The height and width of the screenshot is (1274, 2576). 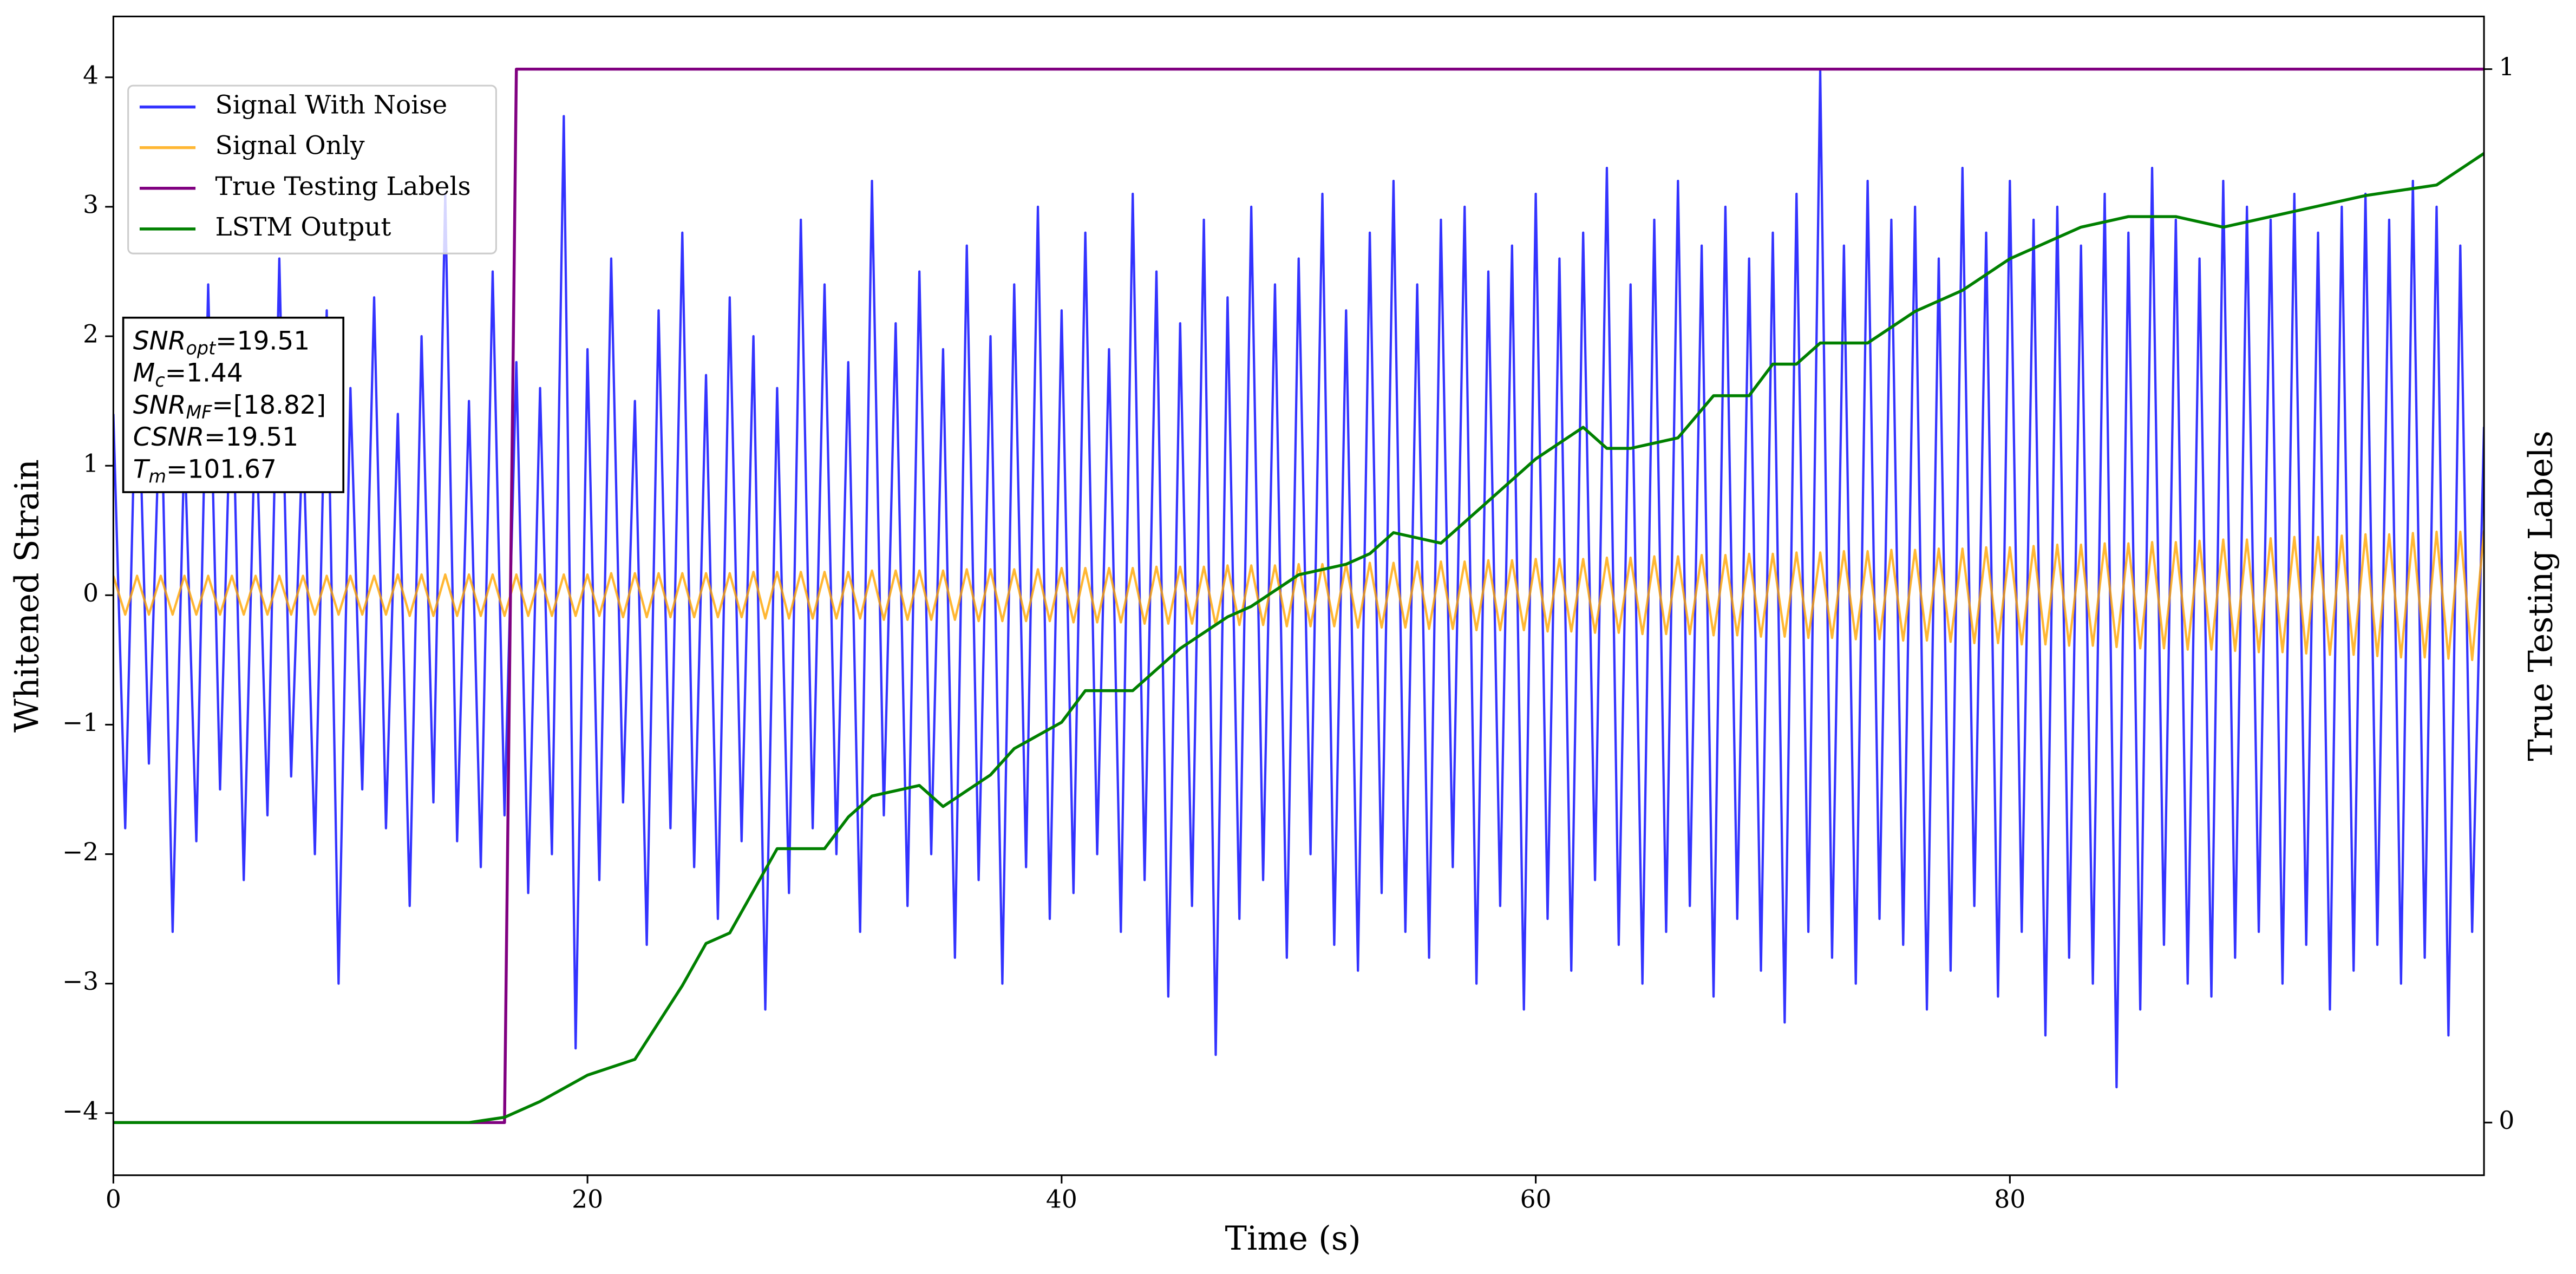 What do you see at coordinates (91, 204) in the screenshot?
I see `y-tick-label: 3` at bounding box center [91, 204].